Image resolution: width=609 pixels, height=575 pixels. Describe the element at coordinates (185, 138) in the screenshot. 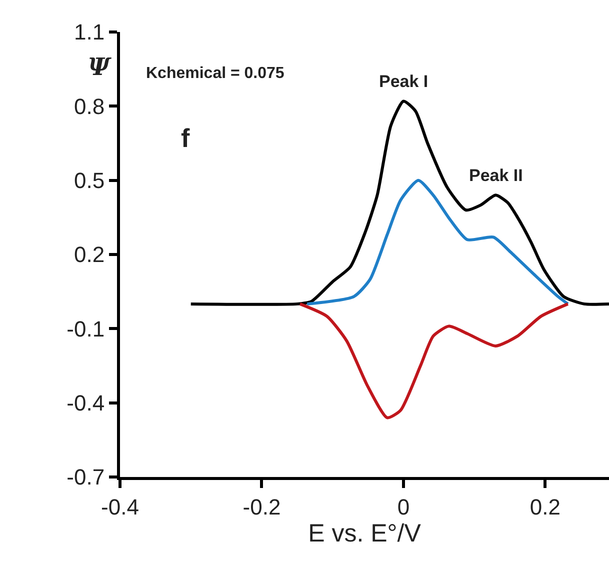

I see `annotation: f` at that location.